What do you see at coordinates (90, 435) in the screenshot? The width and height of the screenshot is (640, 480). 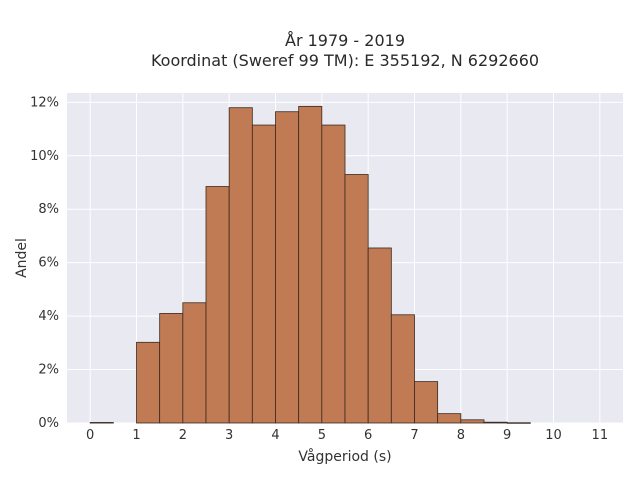 I see `x-tick-label: 0` at bounding box center [90, 435].